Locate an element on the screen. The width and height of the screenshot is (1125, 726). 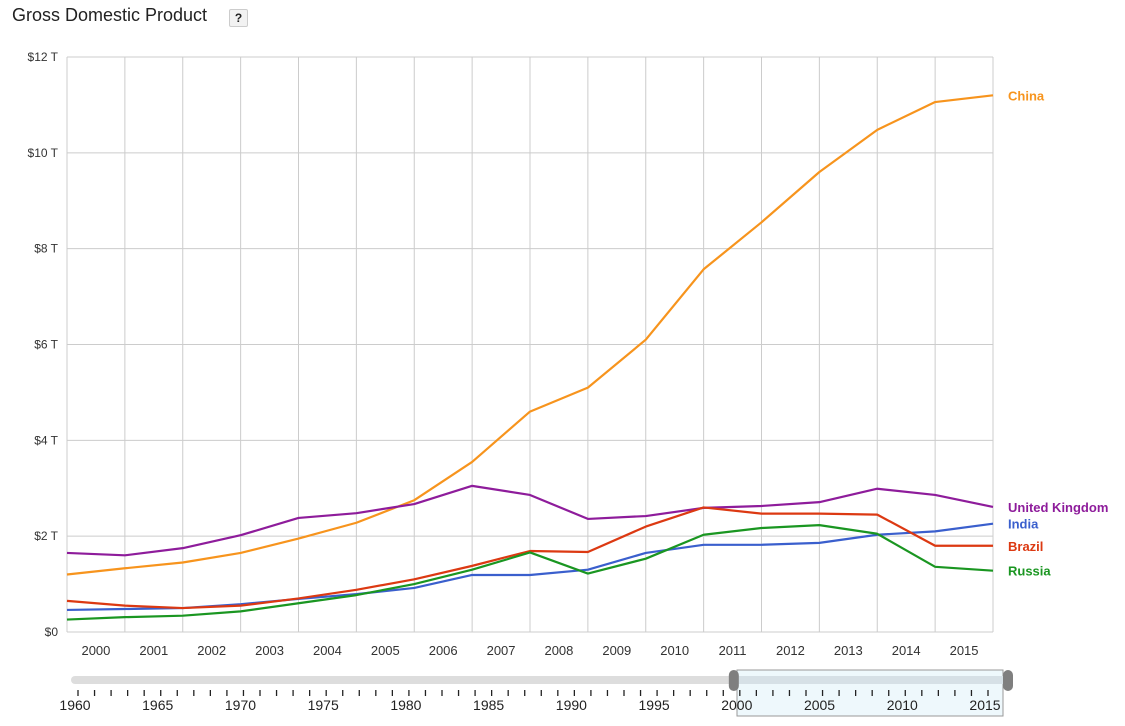
y-tick-label: $12 T is located at coordinates (43, 57).